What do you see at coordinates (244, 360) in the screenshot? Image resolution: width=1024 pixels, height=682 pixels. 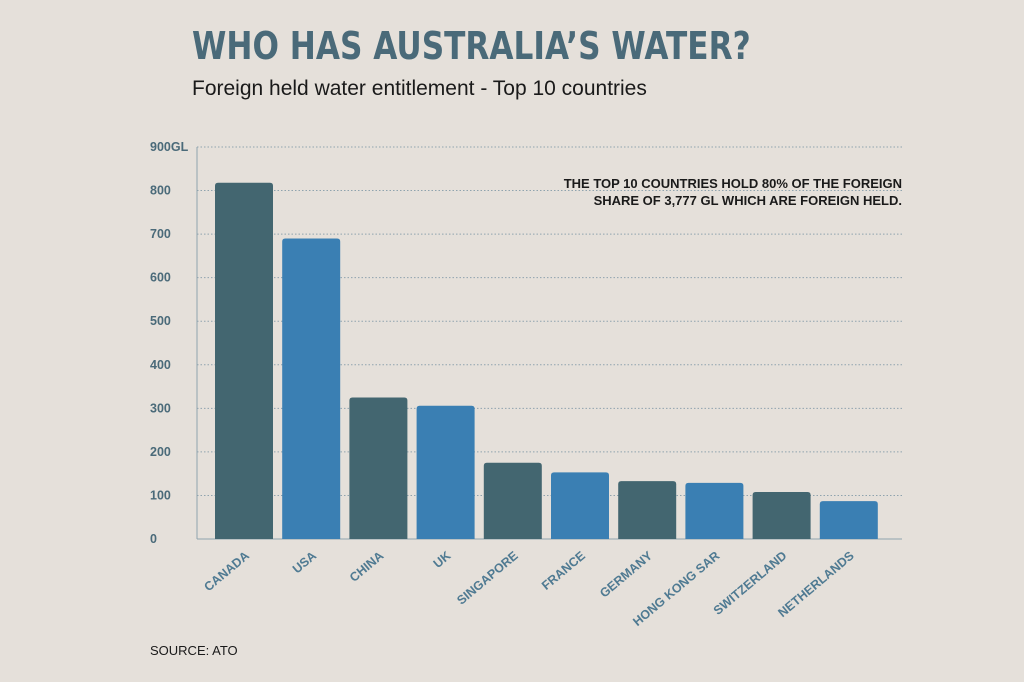 I see `bar-canada` at bounding box center [244, 360].